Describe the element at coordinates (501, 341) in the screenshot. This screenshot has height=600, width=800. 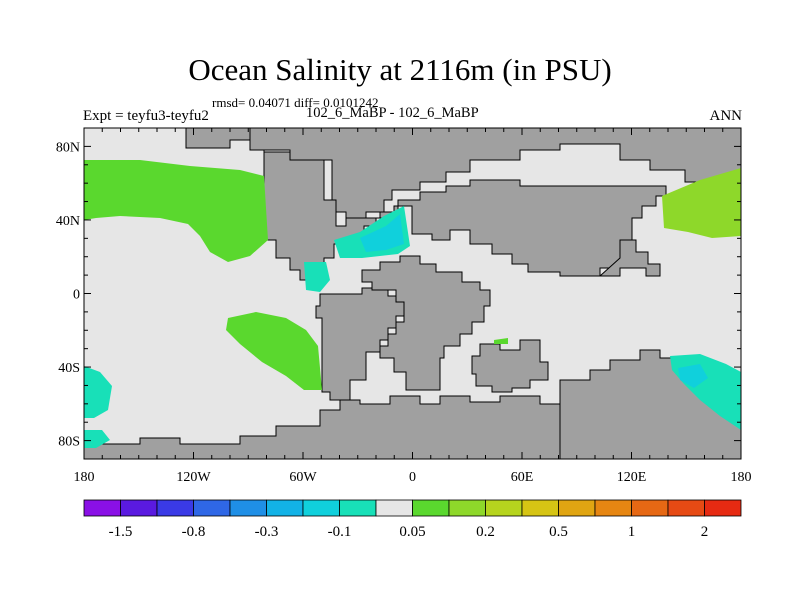
I see `positive-anomaly-small-africa` at that location.